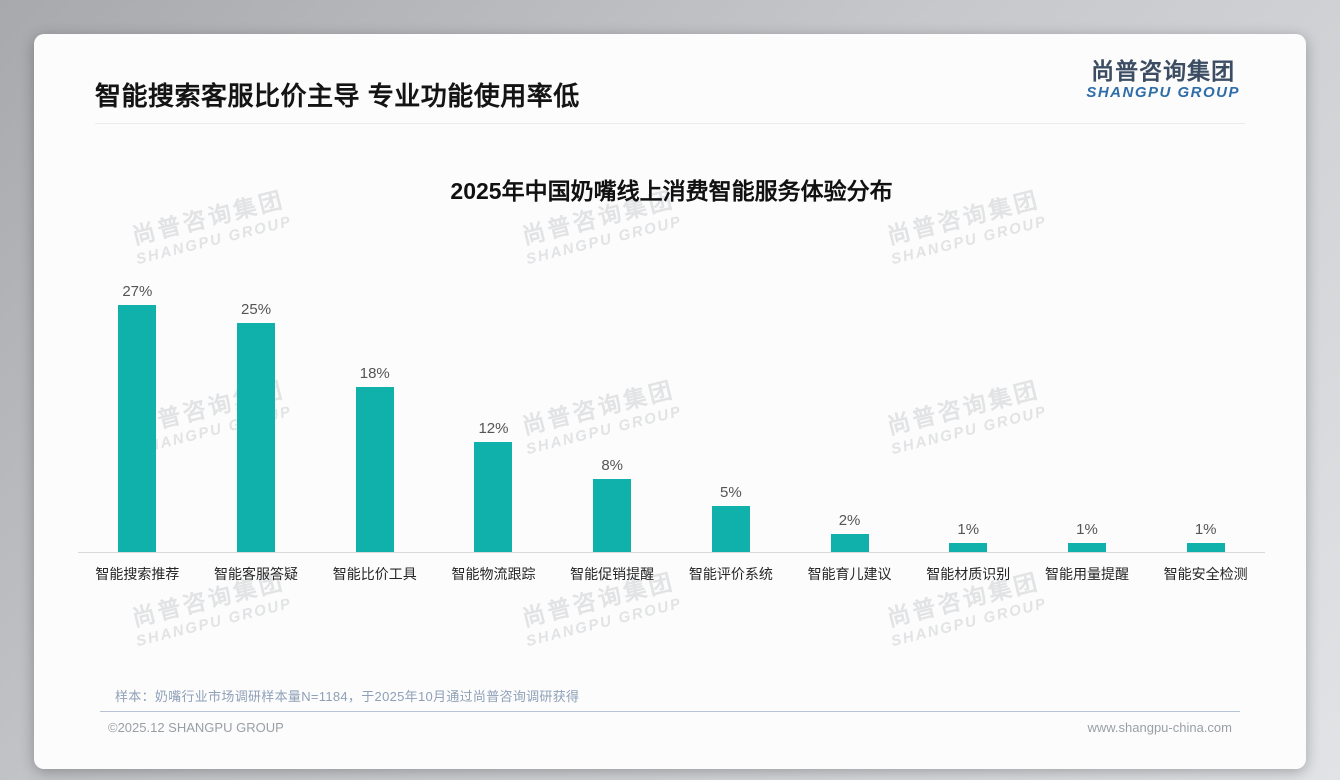 The image size is (1340, 780). I want to click on bar-value-label: 25%, so click(256, 309).